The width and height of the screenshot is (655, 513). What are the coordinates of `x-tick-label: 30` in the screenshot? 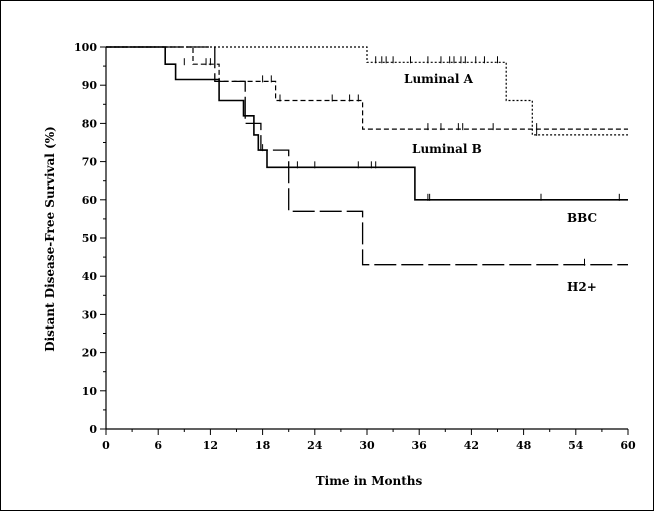 It's located at (367, 445).